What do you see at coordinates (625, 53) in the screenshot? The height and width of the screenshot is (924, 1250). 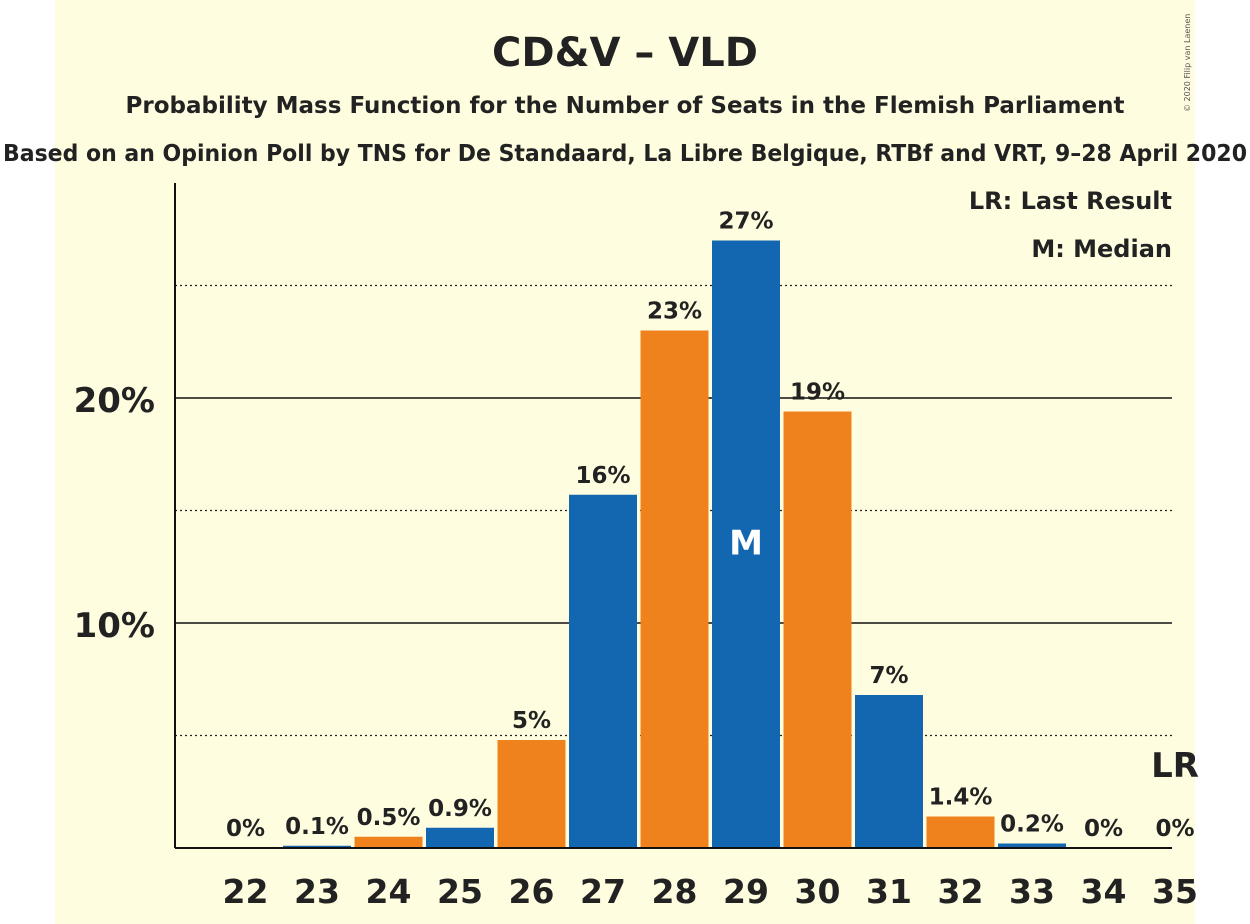 I see `chart-title: CD&V – VLD` at bounding box center [625, 53].